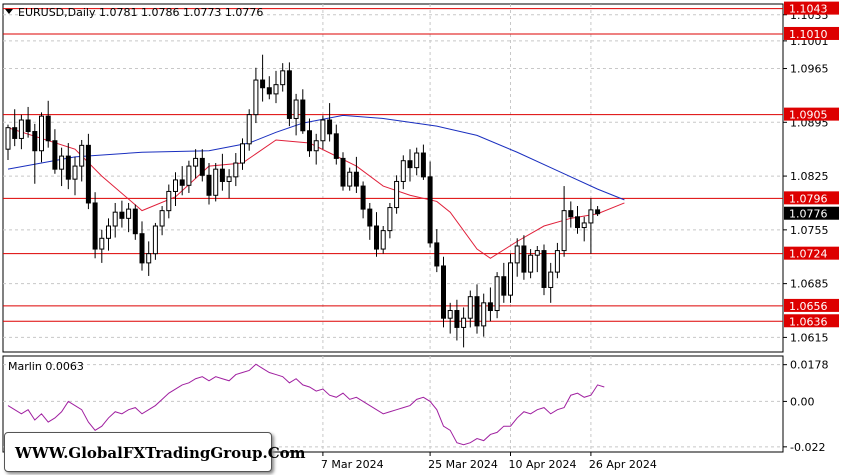  Describe the element at coordinates (9, 11) in the screenshot. I see `dropdown-triangle-icon` at that location.